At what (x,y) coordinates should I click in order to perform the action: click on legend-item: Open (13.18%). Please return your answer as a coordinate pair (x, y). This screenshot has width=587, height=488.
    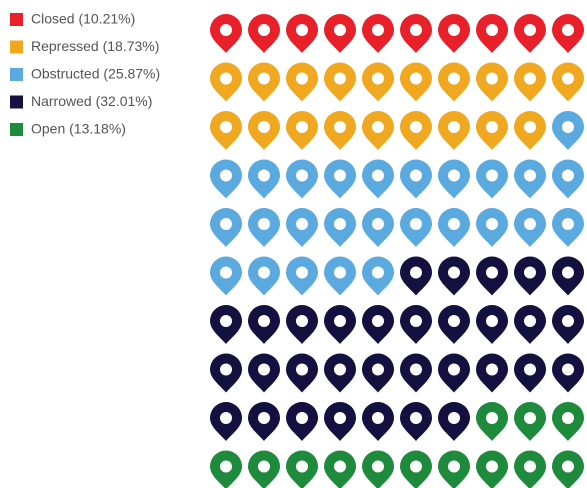
    Looking at the image, I should click on (68, 129).